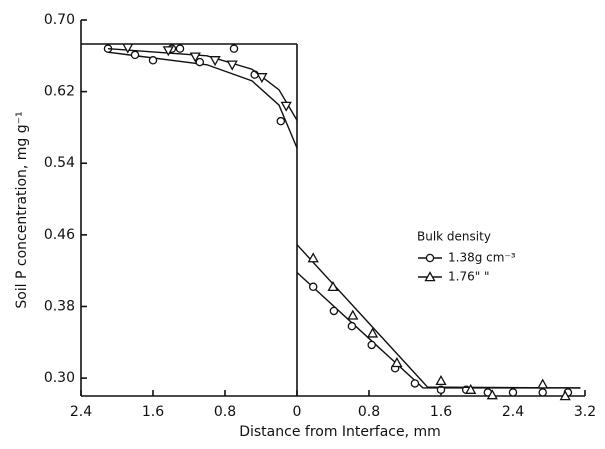 The height and width of the screenshot is (449, 605). Describe the element at coordinates (585, 412) in the screenshot. I see `x-tick-label: 3.2` at that location.